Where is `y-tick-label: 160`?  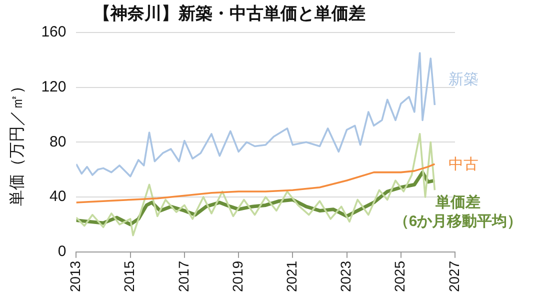
y-tick-label: 160 is located at coordinates (53, 32).